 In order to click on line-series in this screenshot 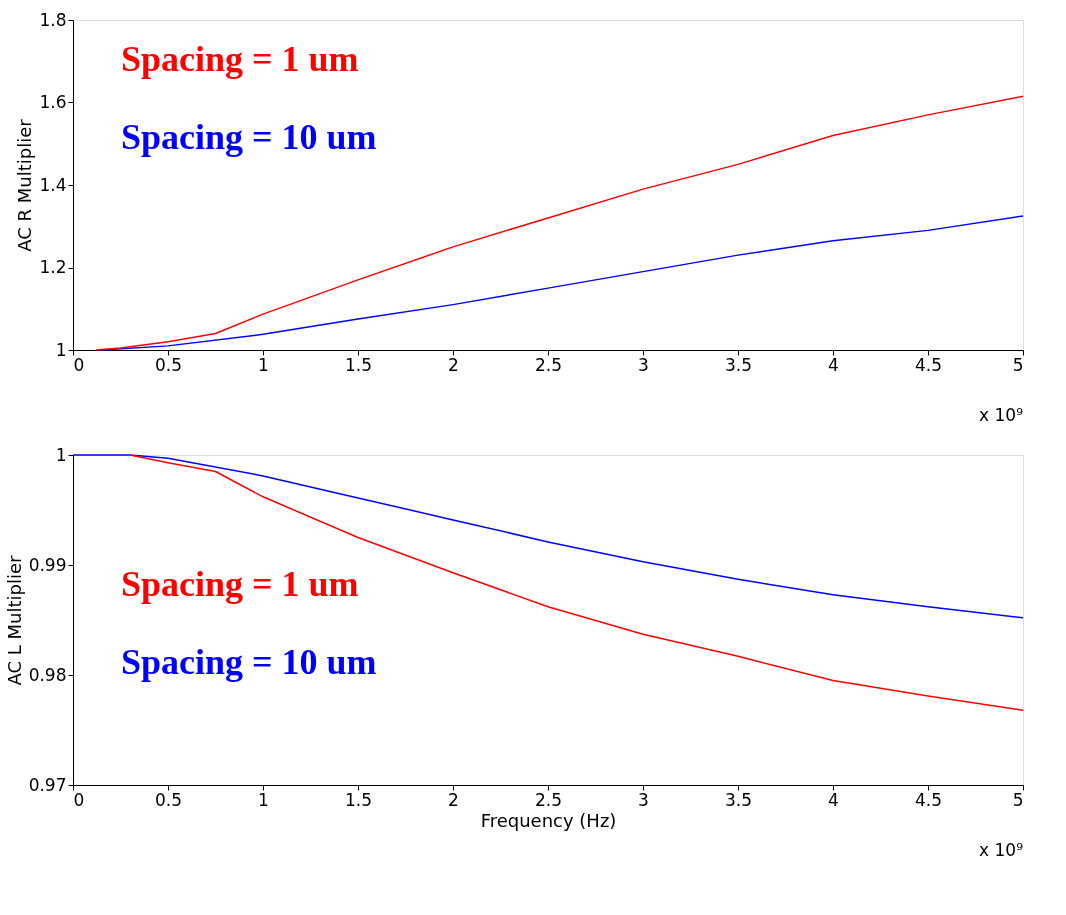, I will do `click(562, 283)`.